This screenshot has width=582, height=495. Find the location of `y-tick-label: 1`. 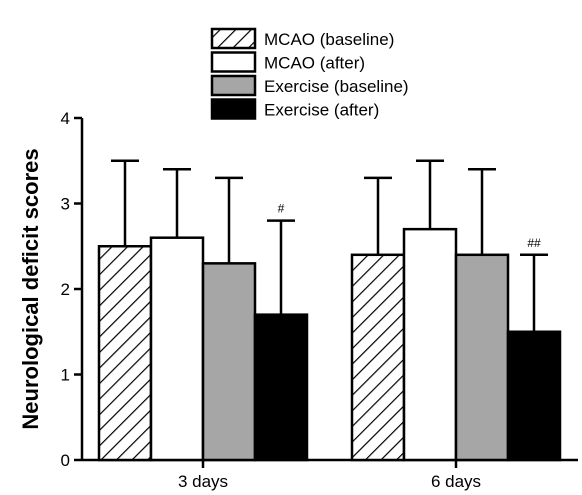

y-tick-label: 1 is located at coordinates (65, 375).